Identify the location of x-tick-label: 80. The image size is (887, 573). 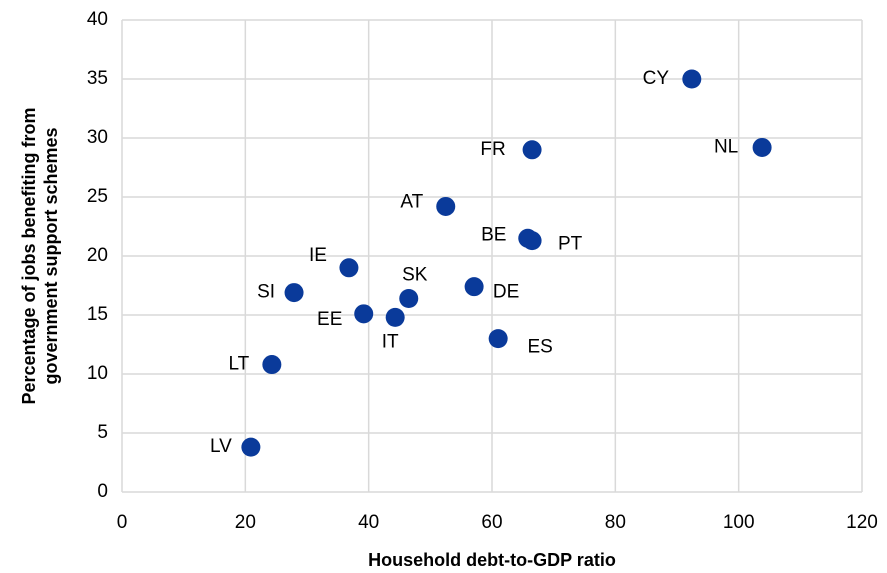
(615, 522).